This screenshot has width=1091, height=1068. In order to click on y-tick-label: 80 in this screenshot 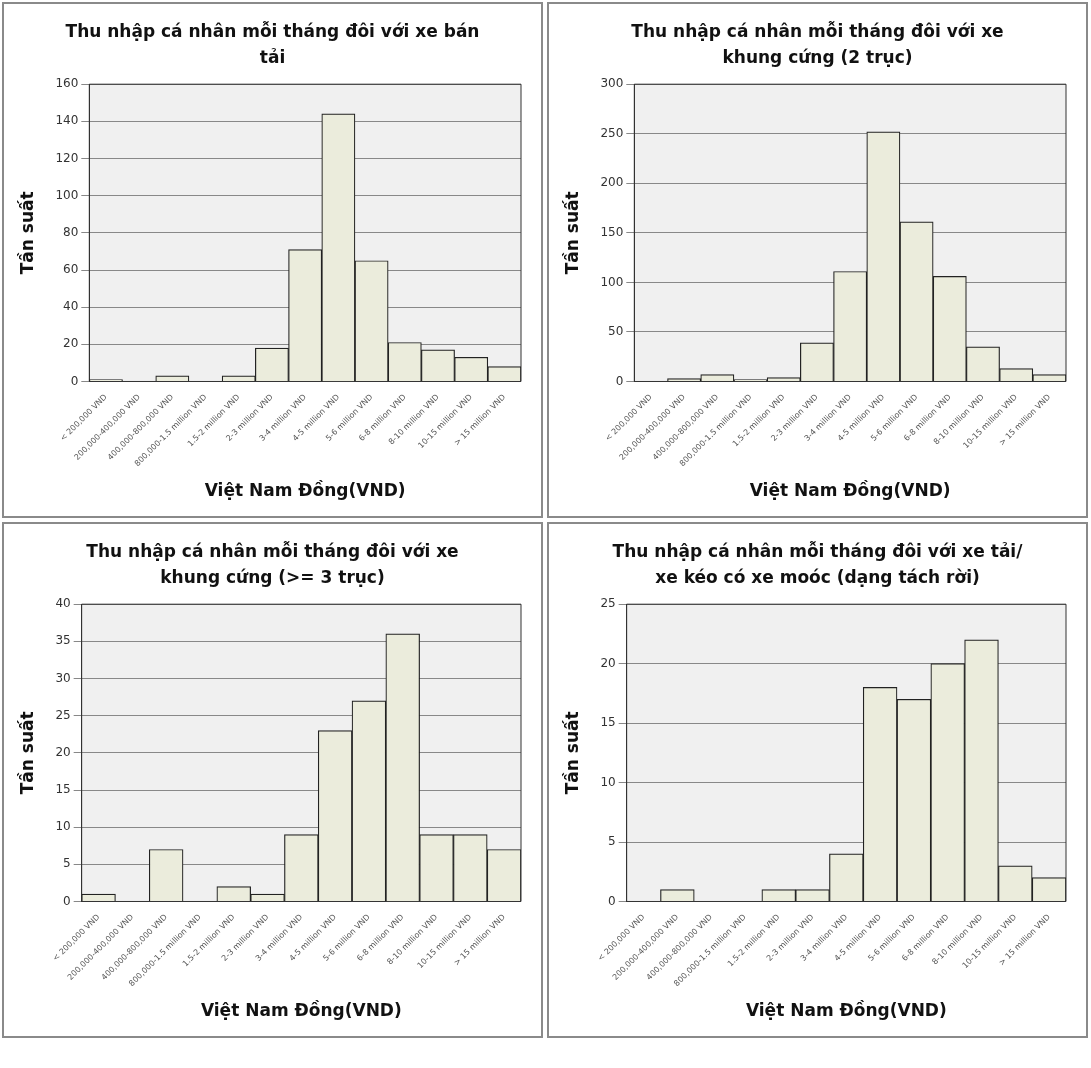, I will do `click(71, 231)`.